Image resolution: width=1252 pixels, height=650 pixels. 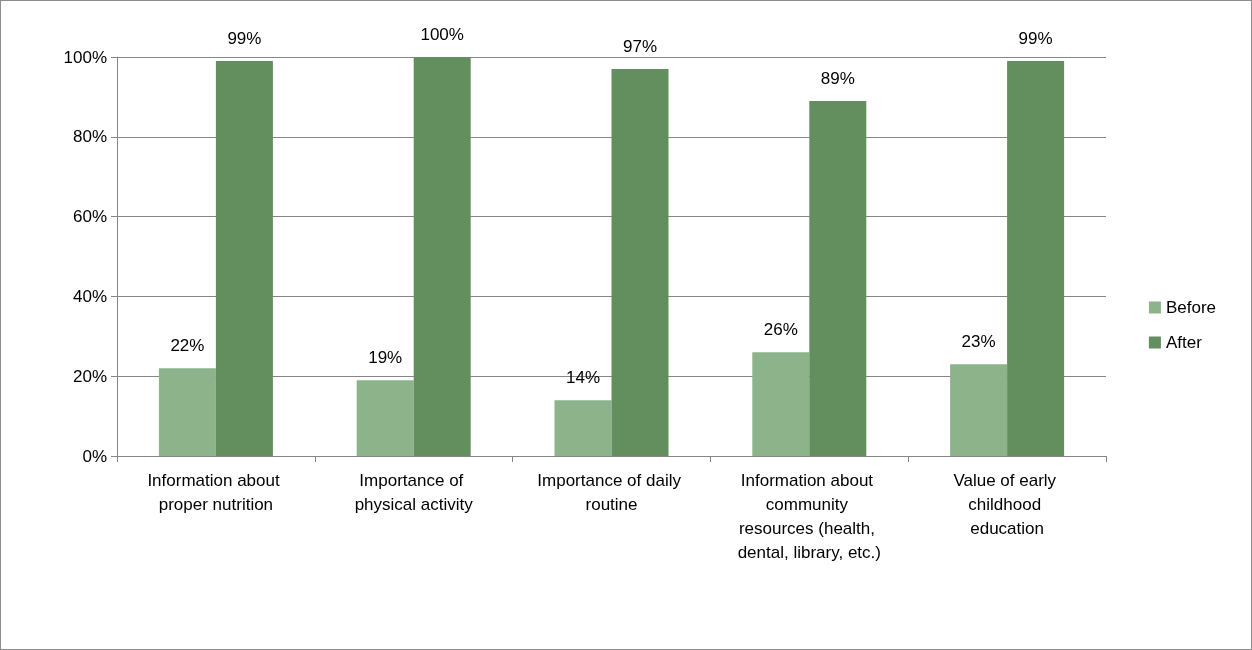 What do you see at coordinates (89, 296) in the screenshot?
I see `y-tick-label: 40%` at bounding box center [89, 296].